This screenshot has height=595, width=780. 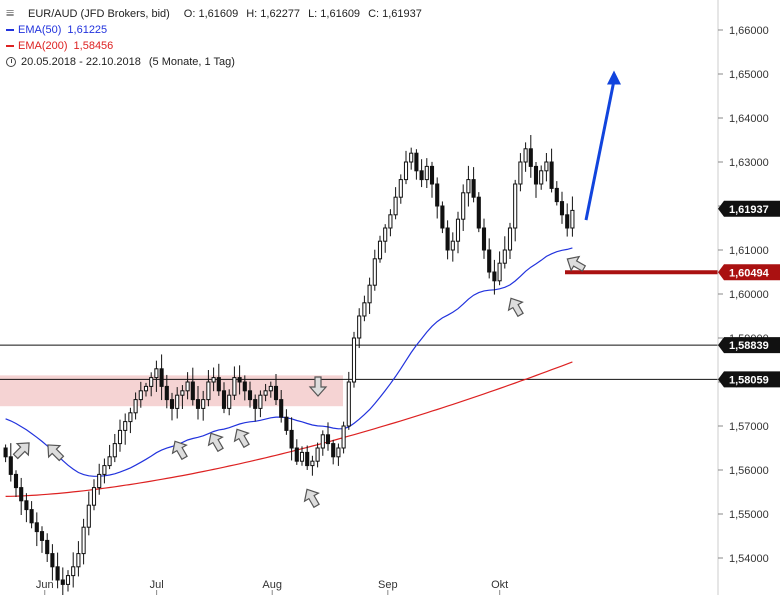 What do you see at coordinates (10, 13) in the screenshot?
I see `bar-chart-icon: 𝍣` at bounding box center [10, 13].